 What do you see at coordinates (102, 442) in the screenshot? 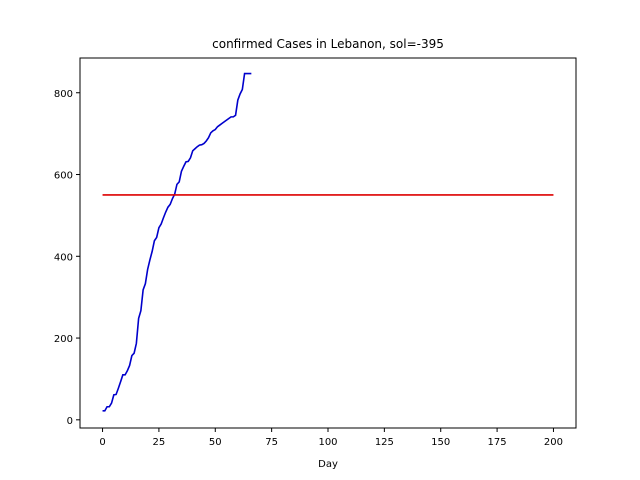
I see `x-tick-label: 0` at bounding box center [102, 442].